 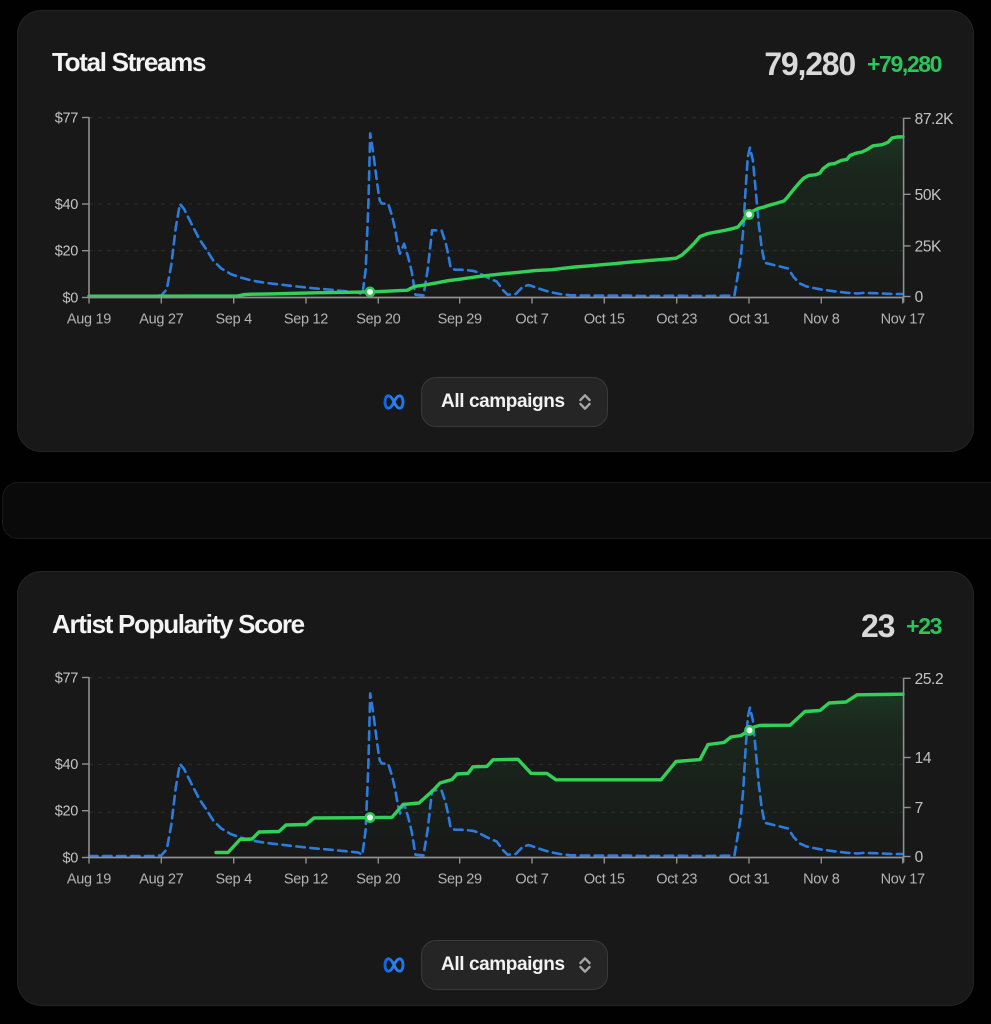 What do you see at coordinates (928, 195) in the screenshot?
I see `svg-text: 50K` at bounding box center [928, 195].